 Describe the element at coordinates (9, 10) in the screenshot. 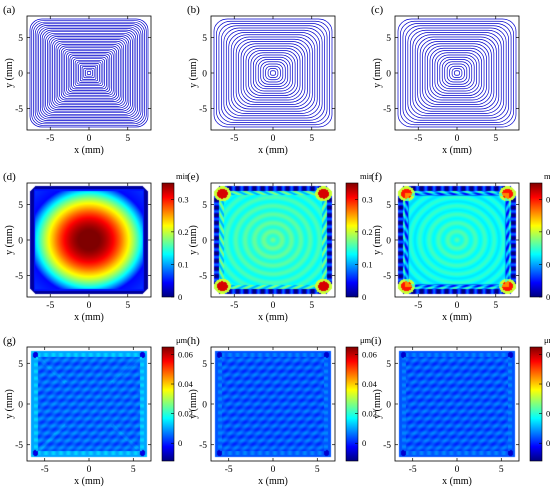

I see `panel-label: (a)` at that location.